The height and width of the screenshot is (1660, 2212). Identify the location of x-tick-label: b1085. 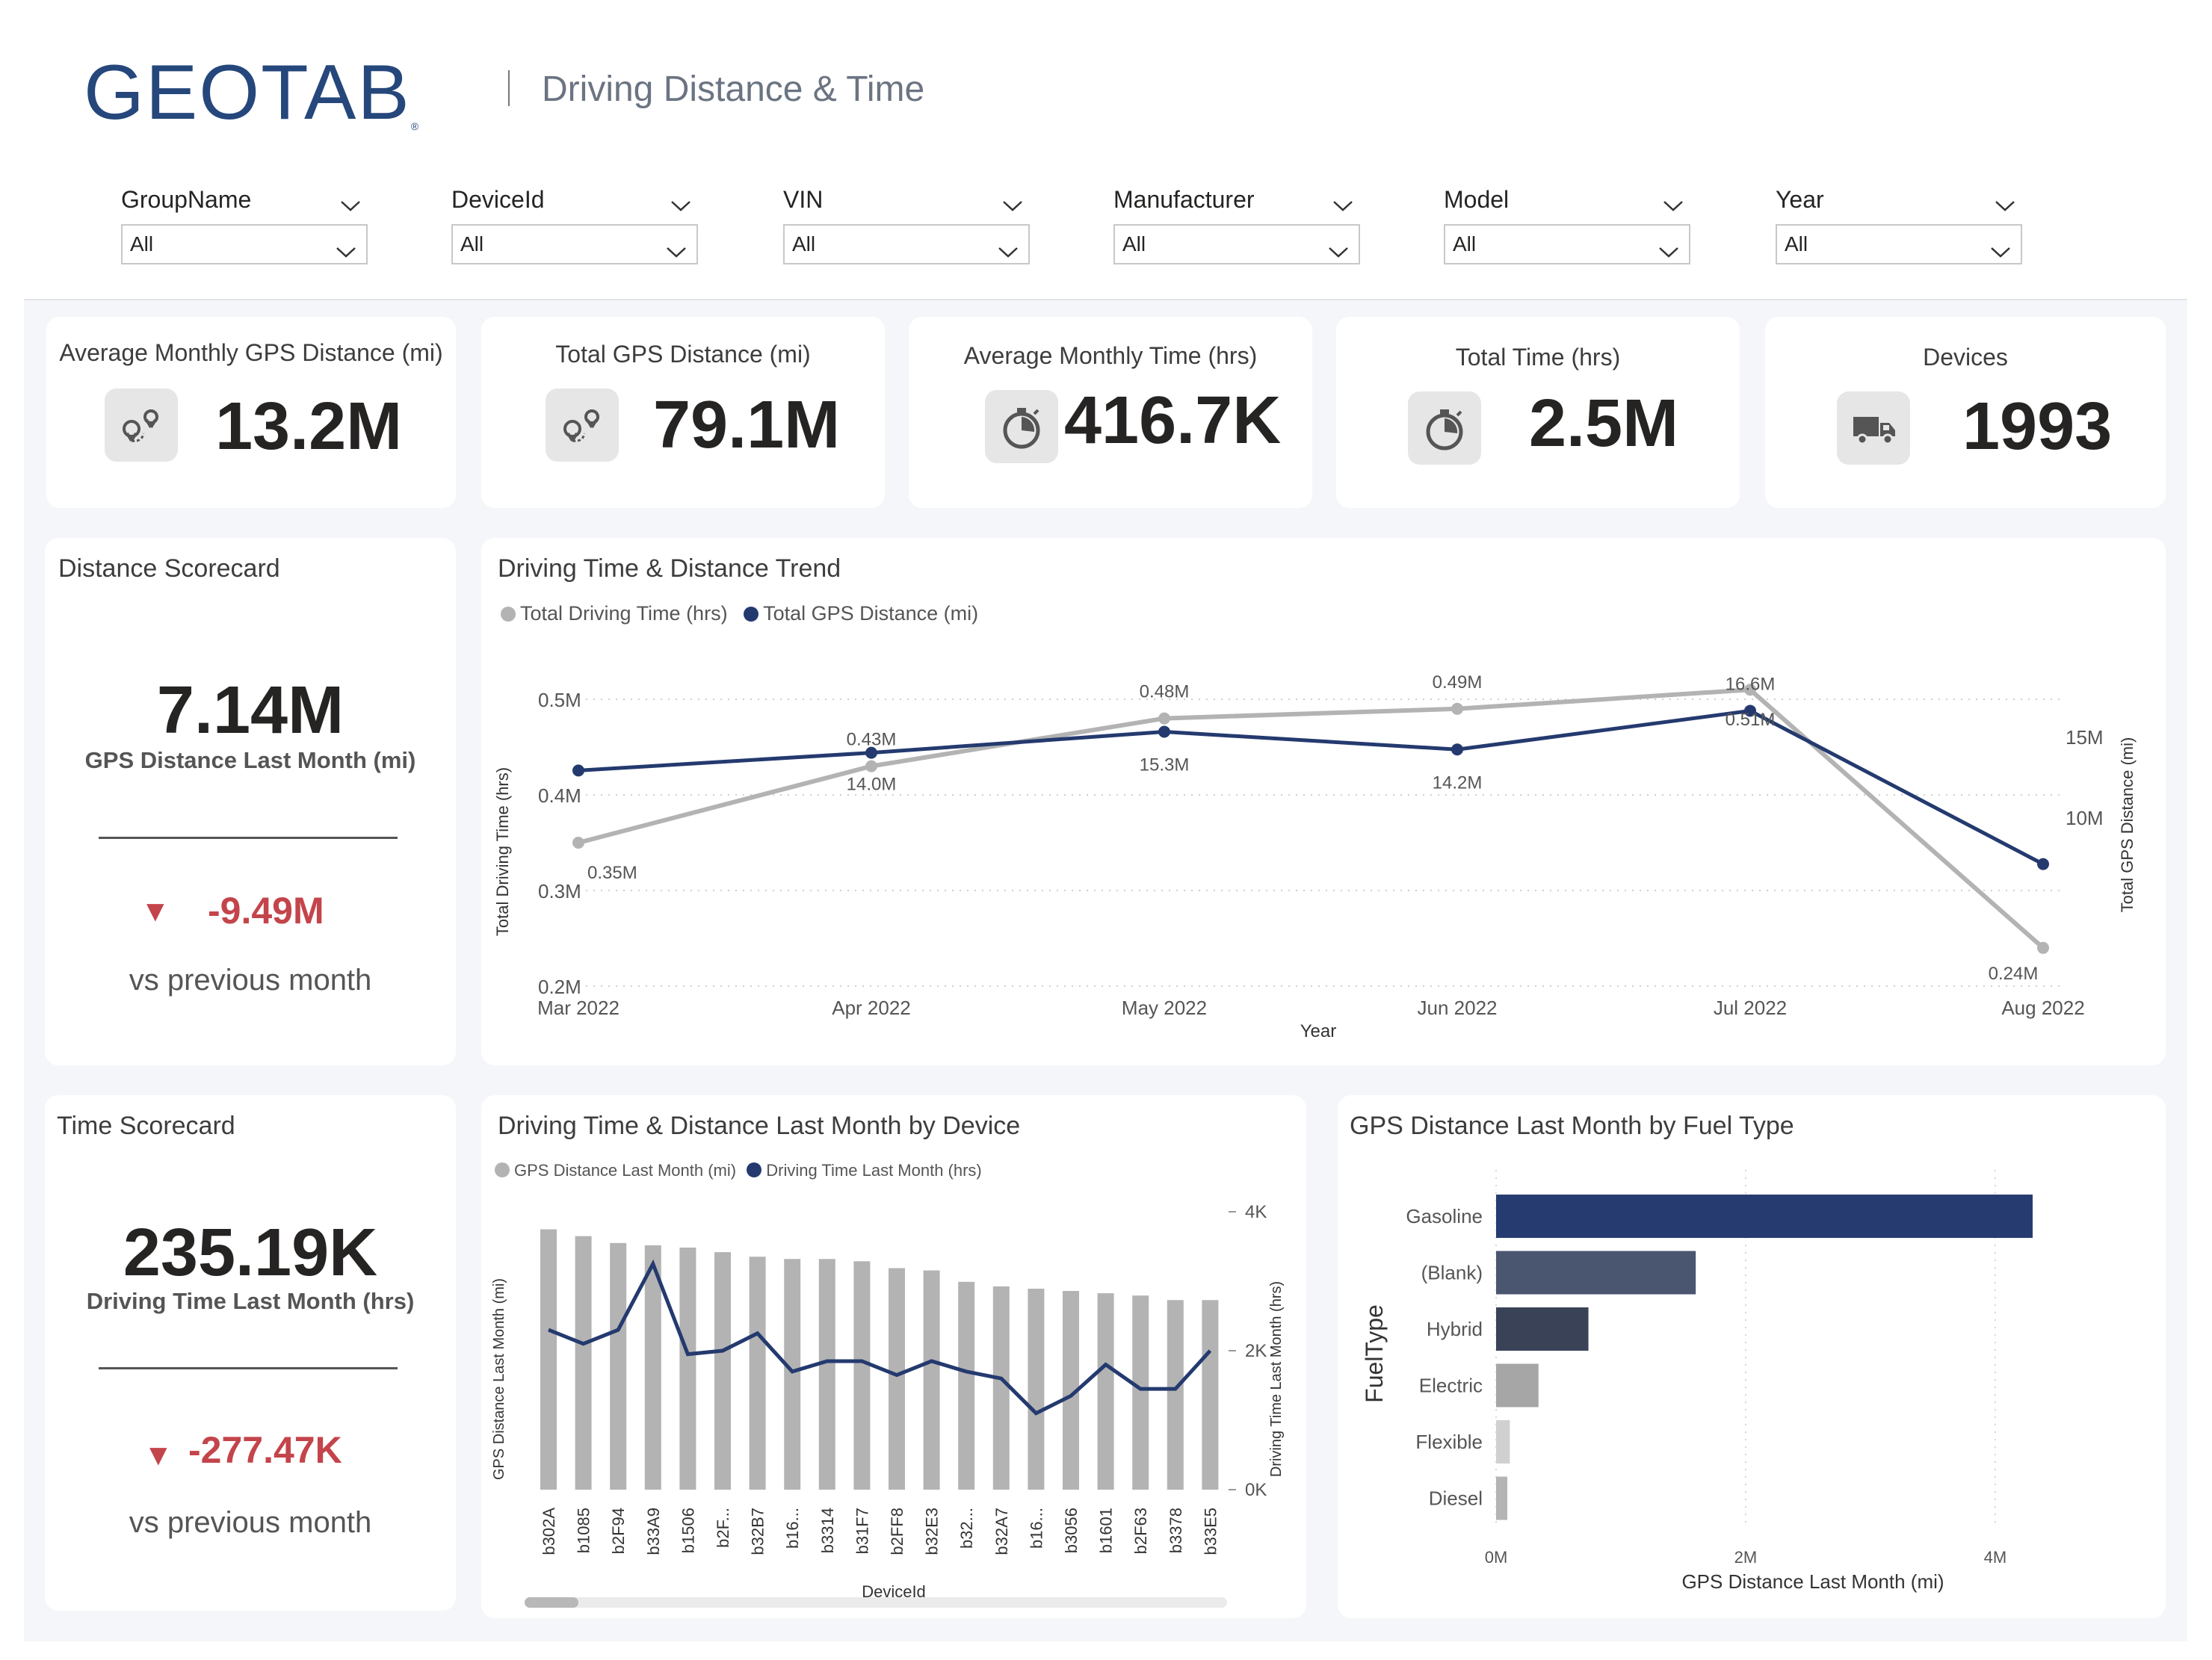
(584, 1530).